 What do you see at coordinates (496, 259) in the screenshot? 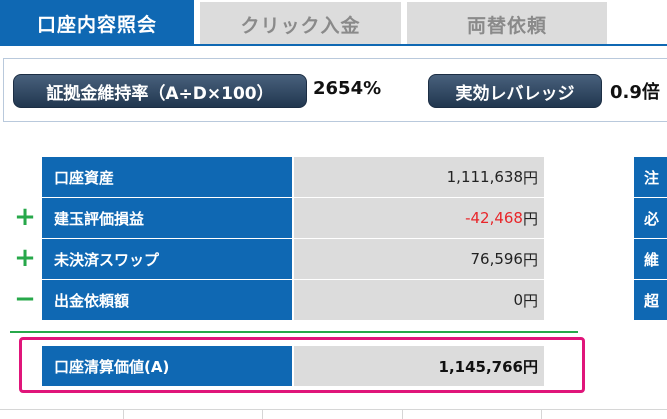
I see `value-amount: 76,596` at bounding box center [496, 259].